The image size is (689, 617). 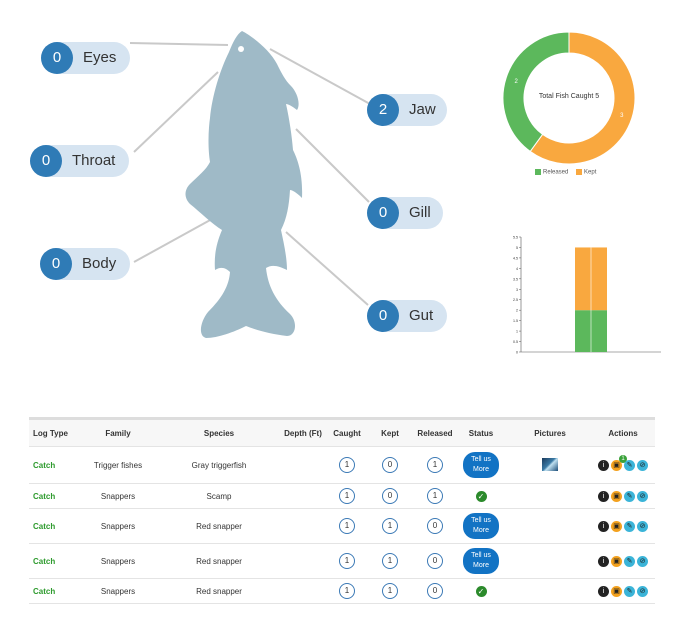 I want to click on header-kept: Kept, so click(x=390, y=433).